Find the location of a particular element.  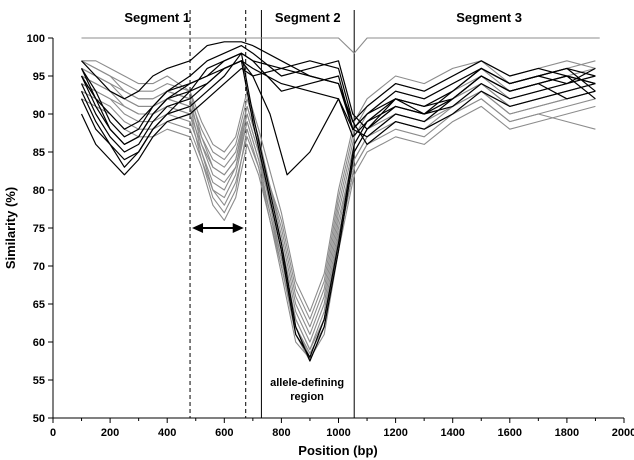

y-tick-label: 95 is located at coordinates (39, 77).